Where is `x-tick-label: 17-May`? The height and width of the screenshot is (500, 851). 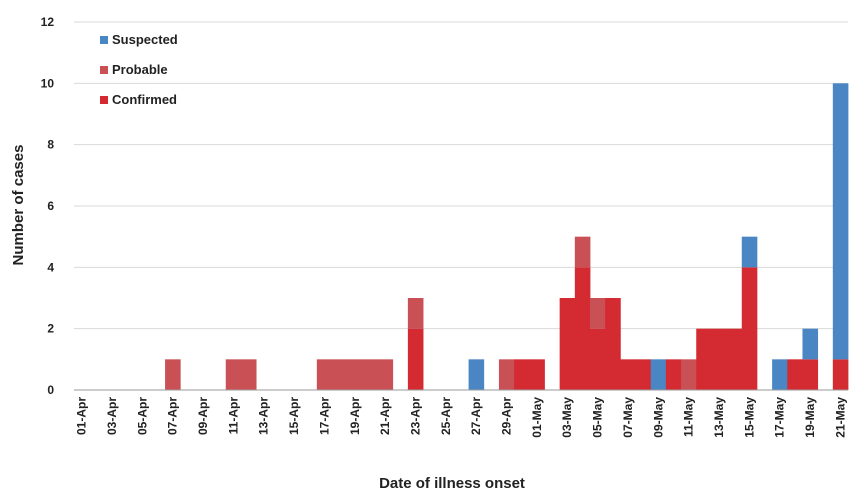
x-tick-label: 17-May is located at coordinates (780, 417).